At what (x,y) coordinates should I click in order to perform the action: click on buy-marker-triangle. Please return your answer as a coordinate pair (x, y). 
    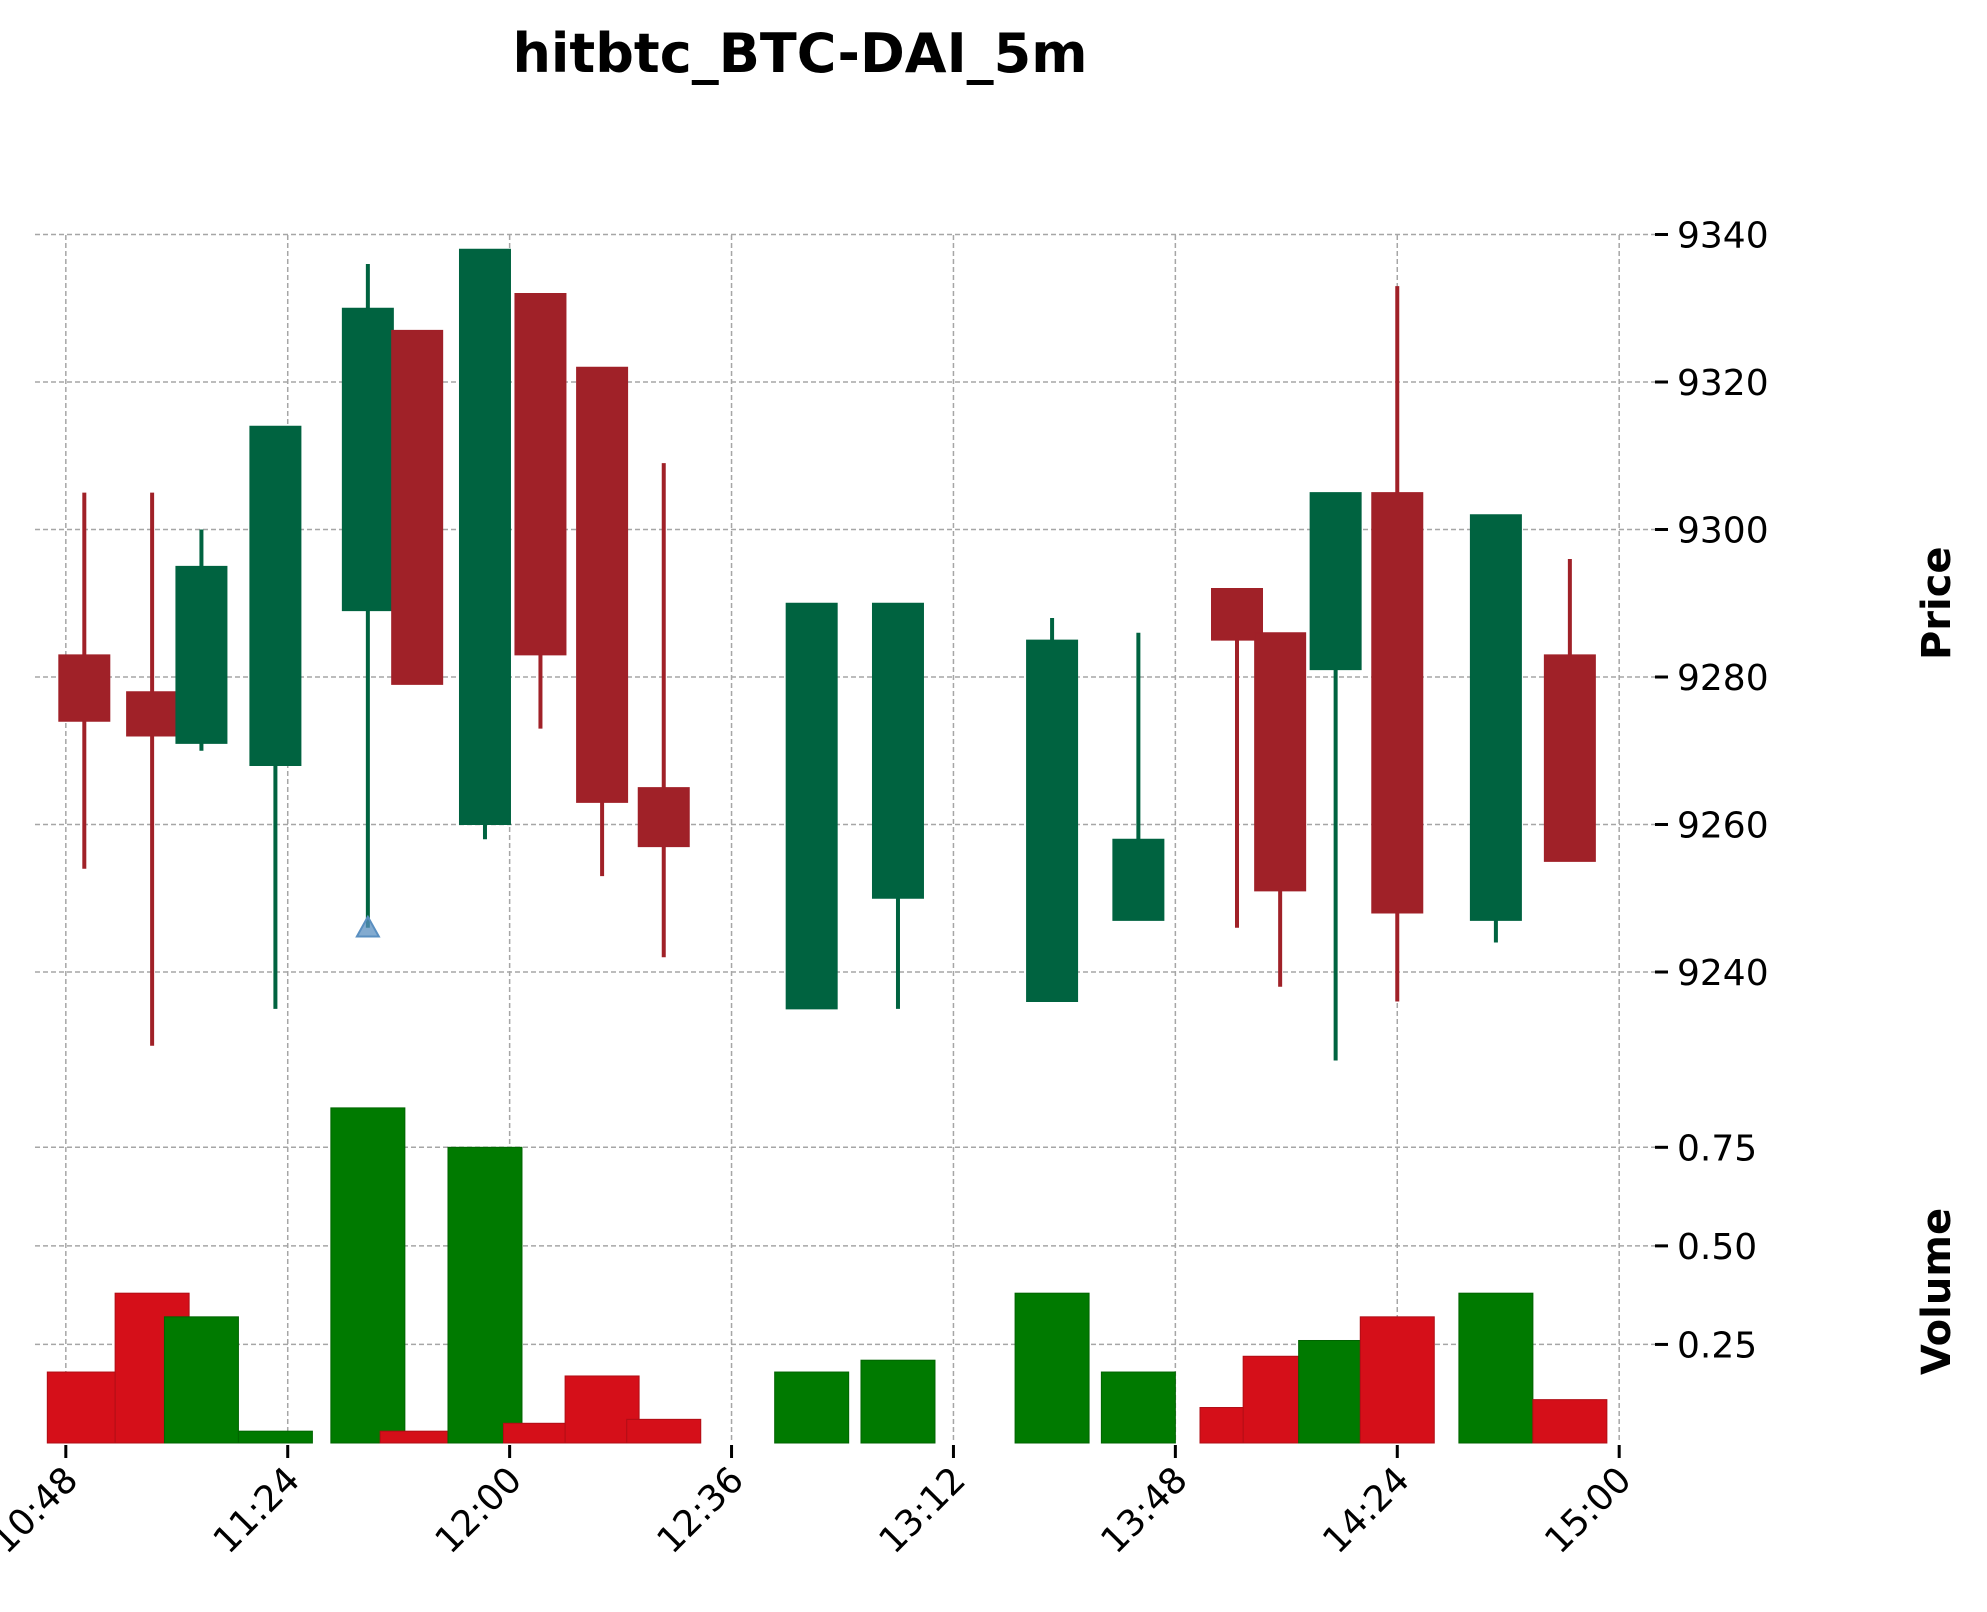
    Looking at the image, I should click on (368, 926).